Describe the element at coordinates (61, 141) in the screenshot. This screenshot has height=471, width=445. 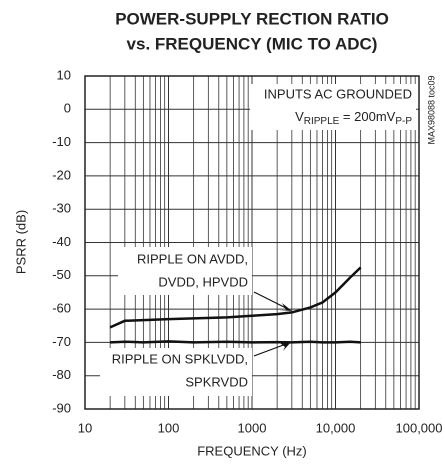
I see `y-tick-label: -10` at that location.